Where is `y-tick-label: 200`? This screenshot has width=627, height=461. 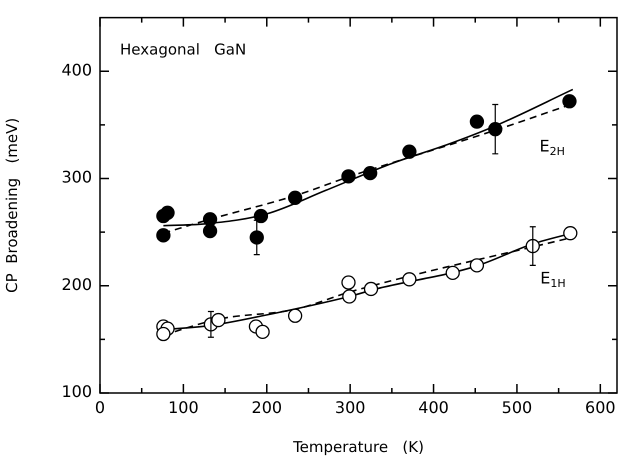 y-tick-label: 200 is located at coordinates (76, 284).